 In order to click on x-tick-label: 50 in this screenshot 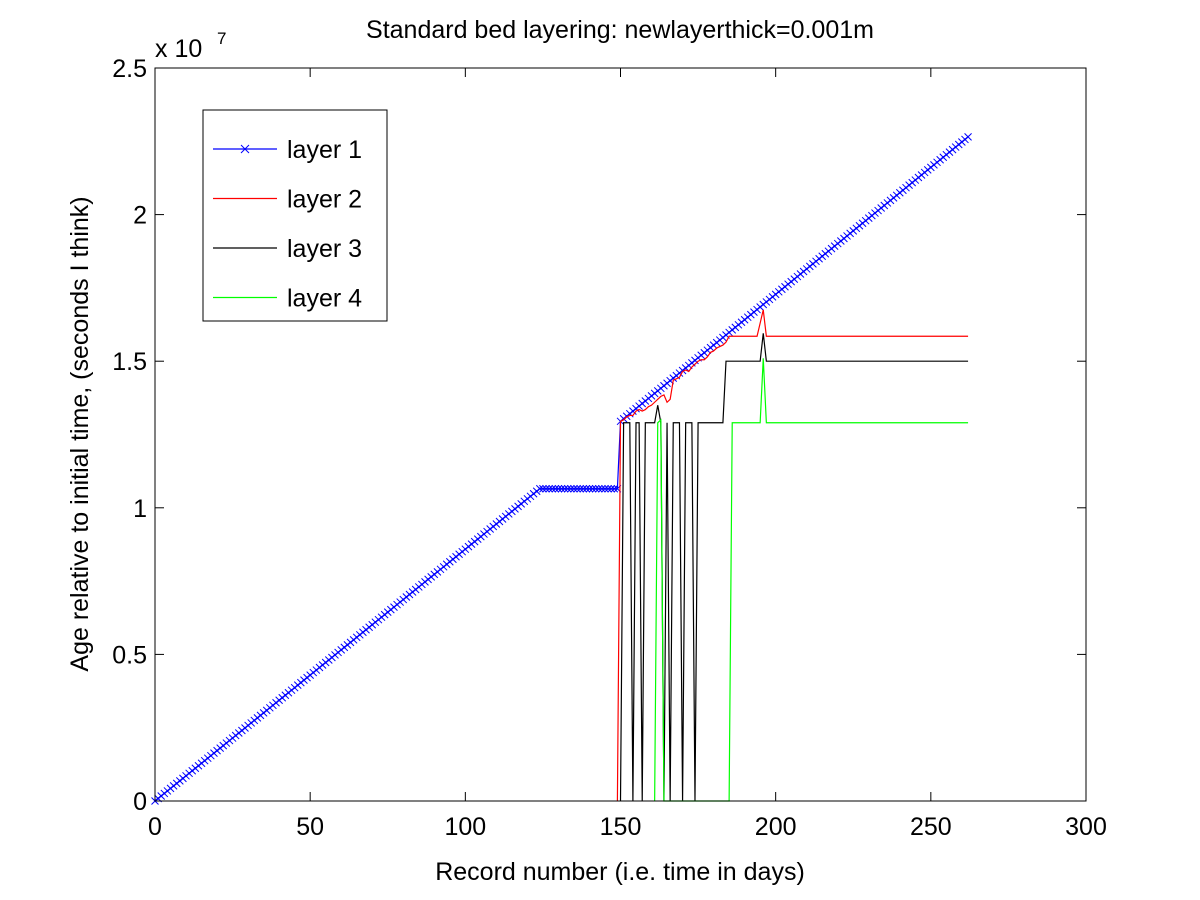, I will do `click(310, 827)`.